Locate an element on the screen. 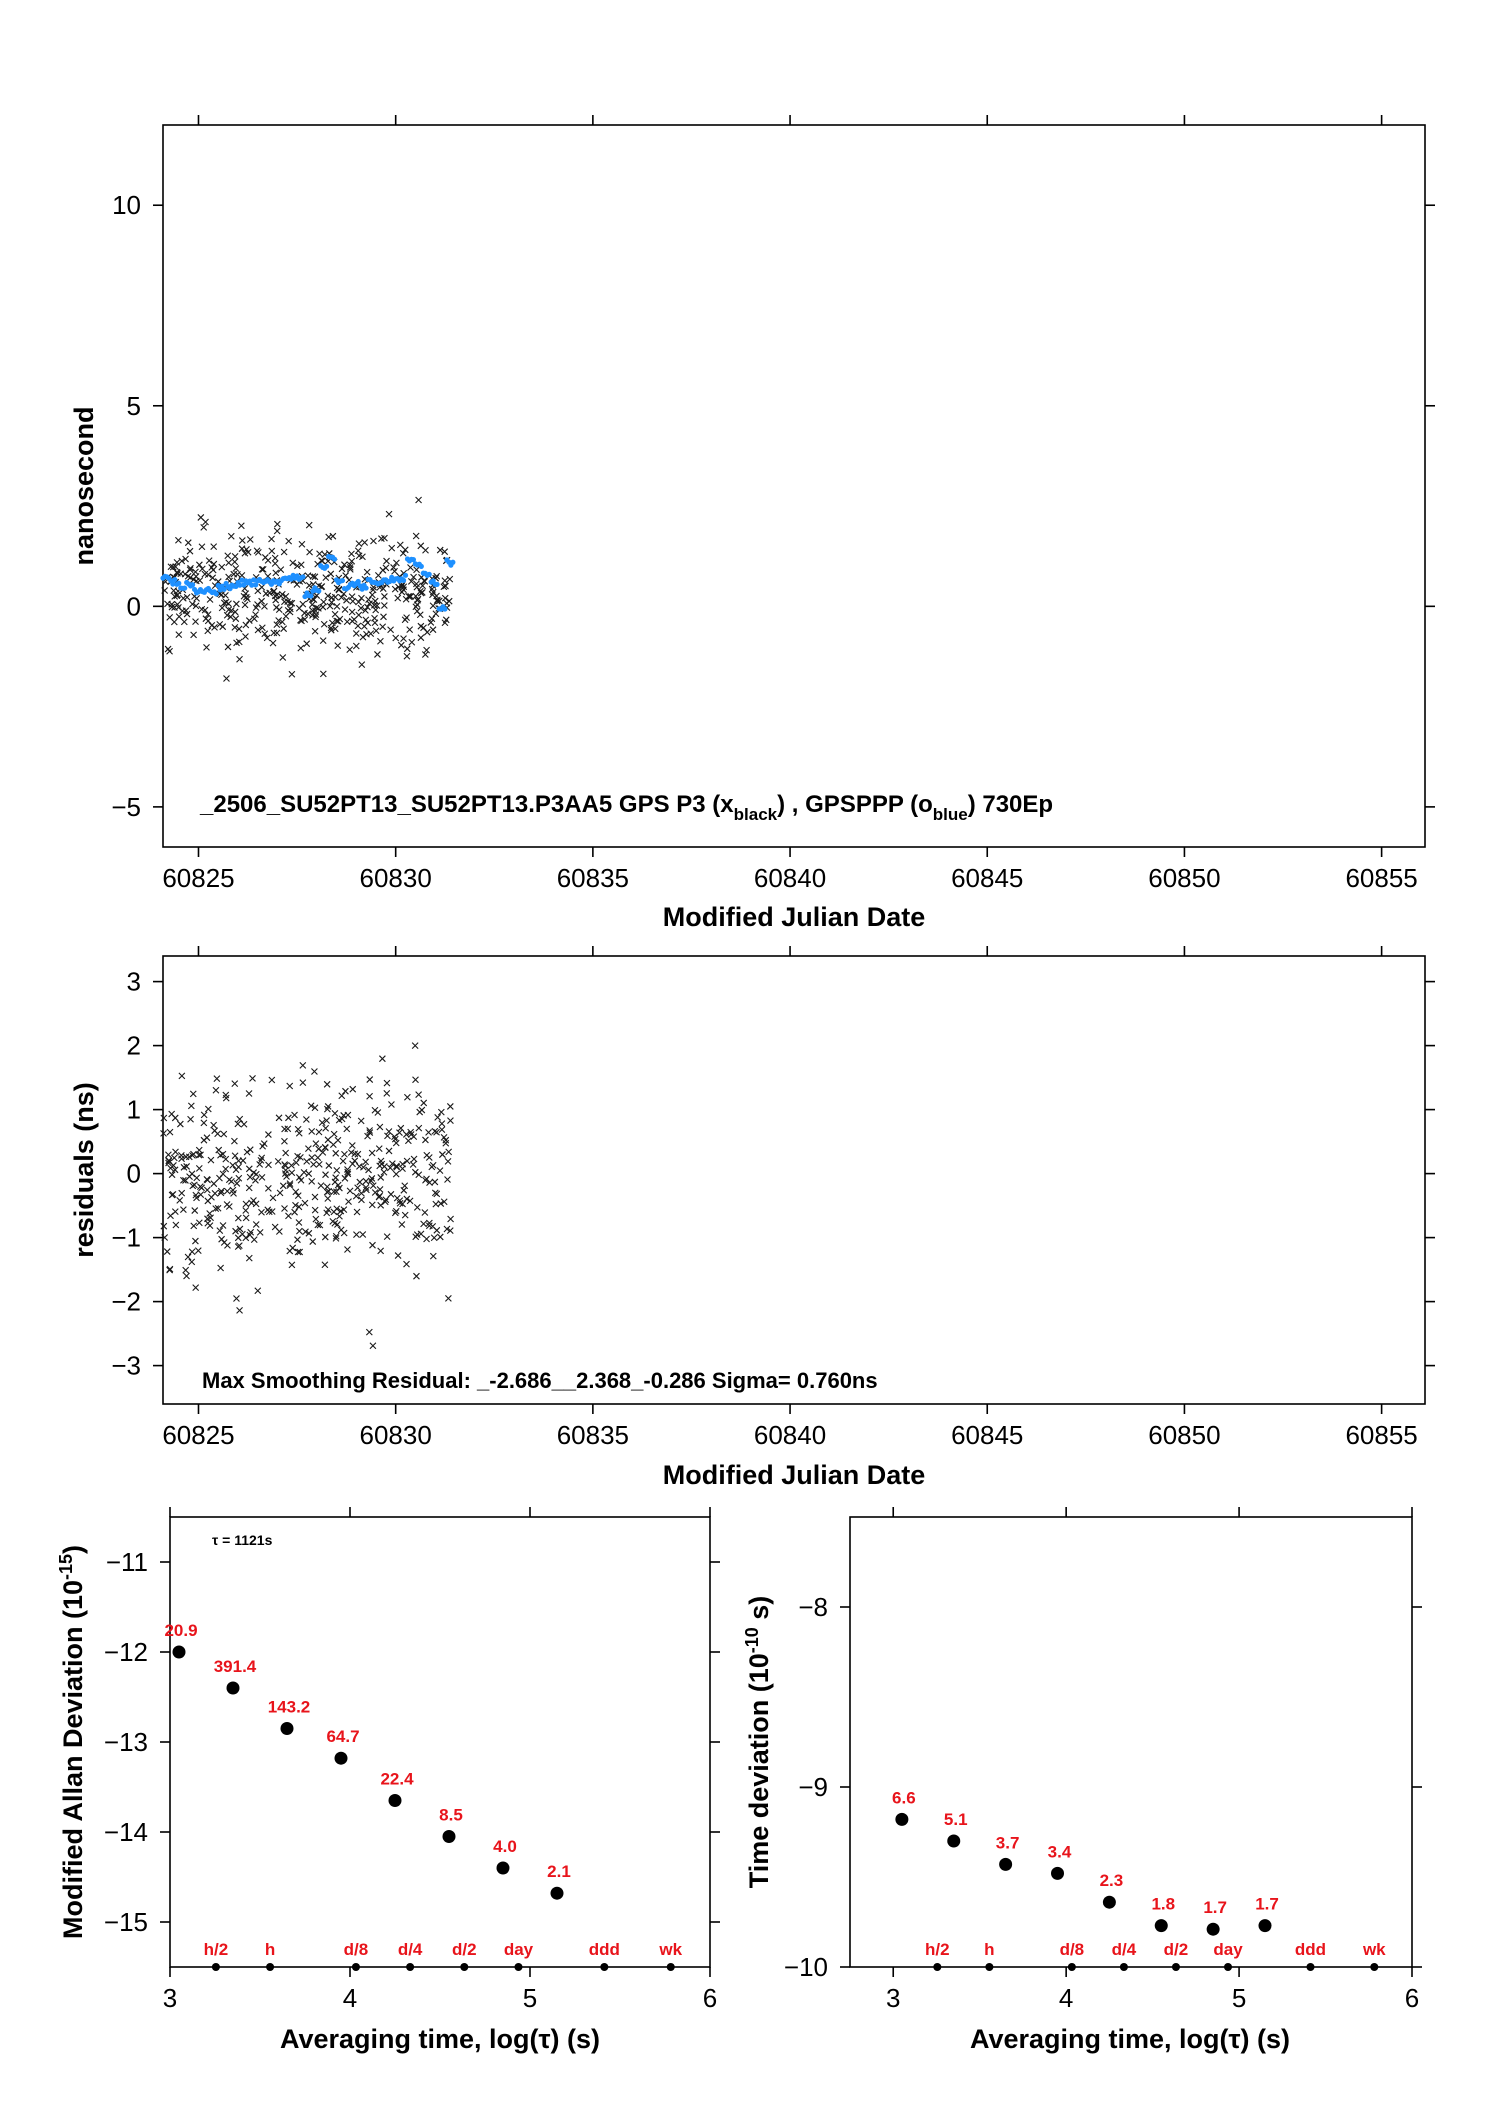 The image size is (1488, 2105). x-tick-label: 4 is located at coordinates (1066, 1998).